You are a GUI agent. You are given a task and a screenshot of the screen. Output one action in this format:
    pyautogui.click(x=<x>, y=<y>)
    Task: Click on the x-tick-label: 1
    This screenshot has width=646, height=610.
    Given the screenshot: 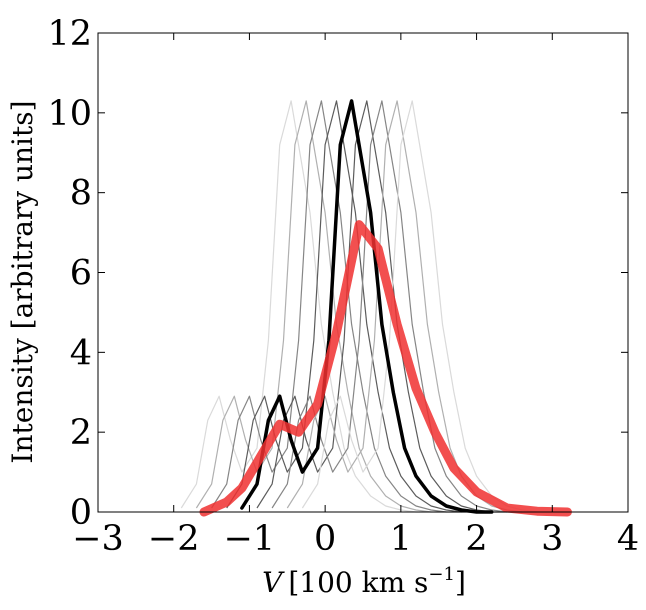 What is the action you would take?
    pyautogui.click(x=401, y=539)
    